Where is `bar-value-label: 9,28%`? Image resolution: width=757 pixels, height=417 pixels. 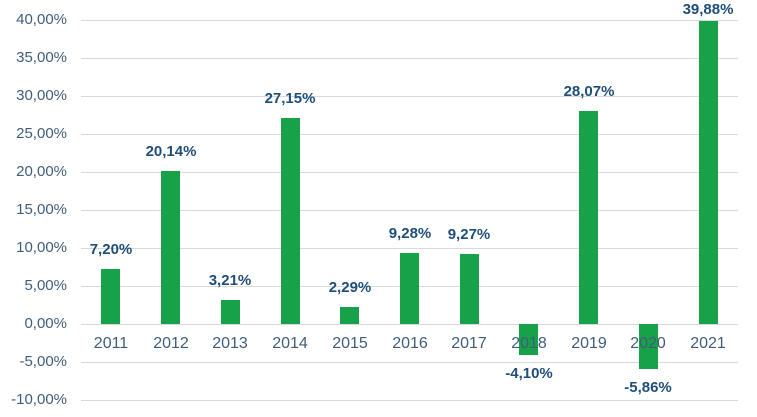 bar-value-label: 9,28% is located at coordinates (410, 233).